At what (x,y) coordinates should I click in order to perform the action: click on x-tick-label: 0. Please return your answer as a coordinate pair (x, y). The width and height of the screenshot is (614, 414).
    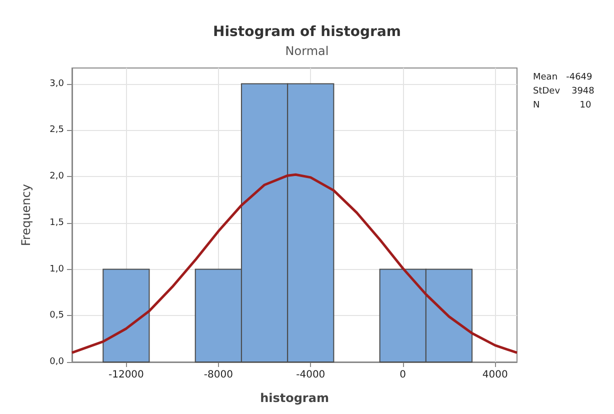
    Looking at the image, I should click on (403, 375).